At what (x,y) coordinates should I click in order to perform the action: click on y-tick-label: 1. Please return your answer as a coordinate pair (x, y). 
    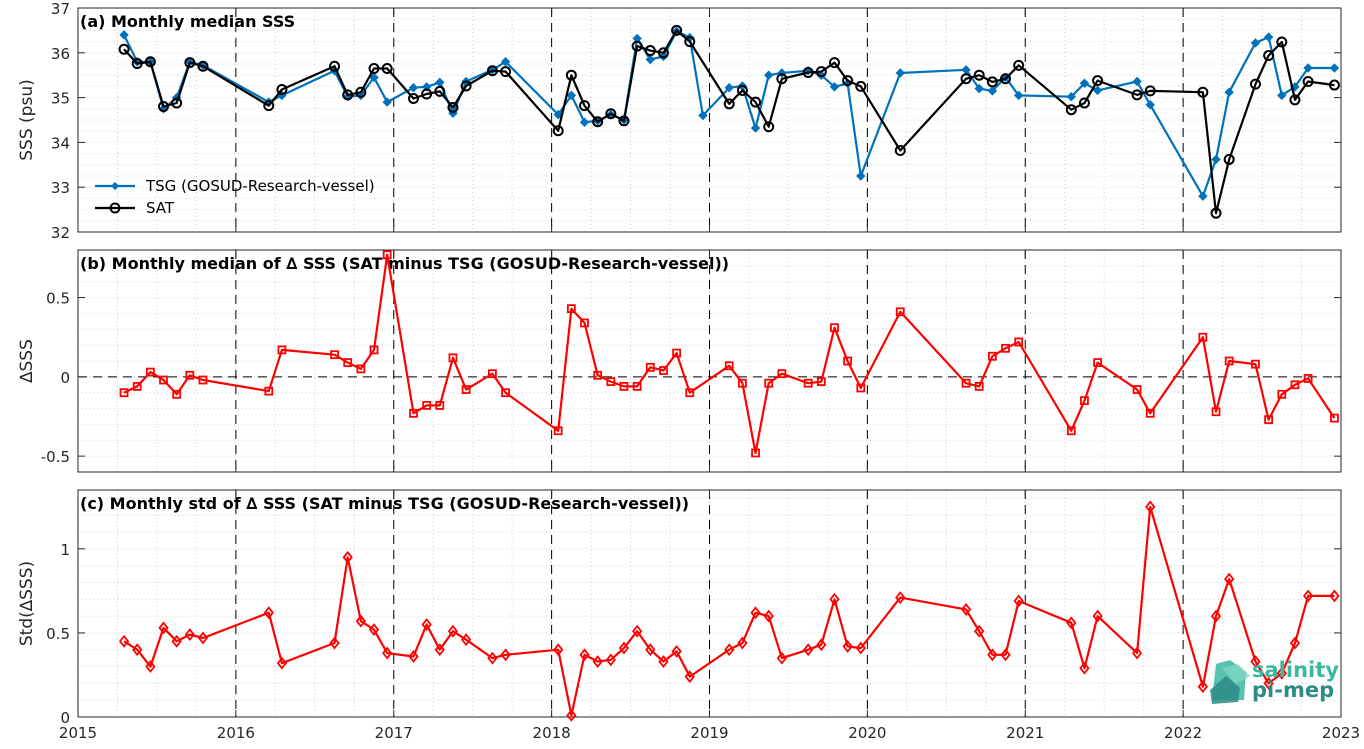
    Looking at the image, I should click on (65, 550).